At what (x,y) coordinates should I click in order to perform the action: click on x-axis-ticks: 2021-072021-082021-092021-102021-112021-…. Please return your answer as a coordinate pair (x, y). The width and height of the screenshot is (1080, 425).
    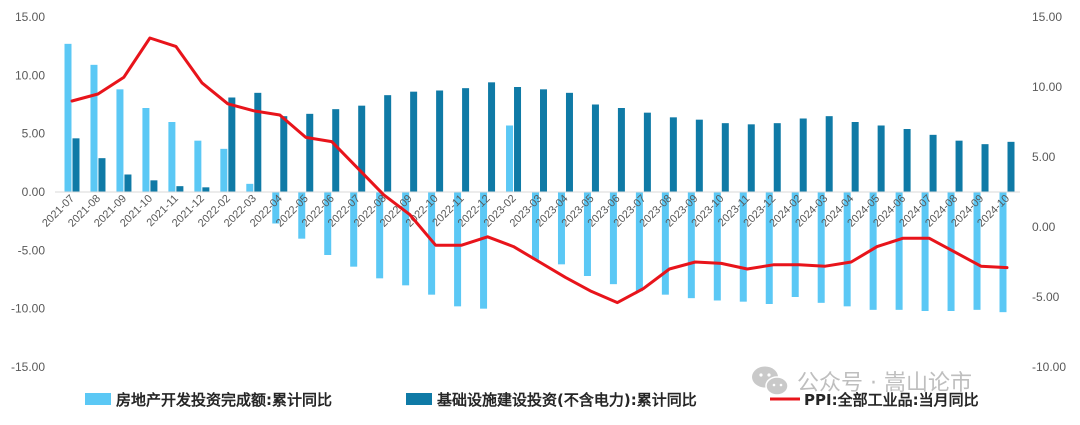
    Looking at the image, I should click on (526, 211).